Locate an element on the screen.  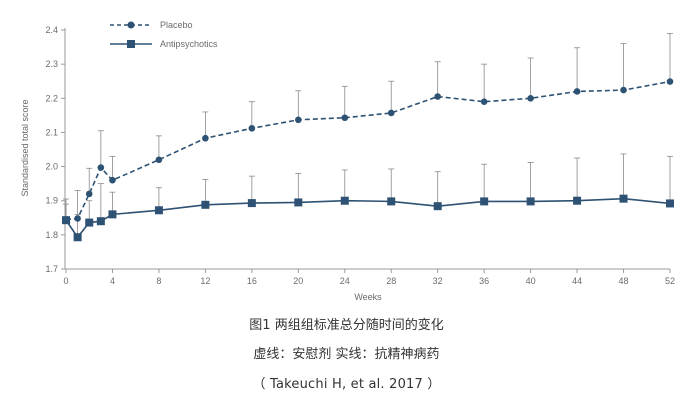
figure-caption: 图1 两组组标准总分随时间的变化 is located at coordinates (346, 325).